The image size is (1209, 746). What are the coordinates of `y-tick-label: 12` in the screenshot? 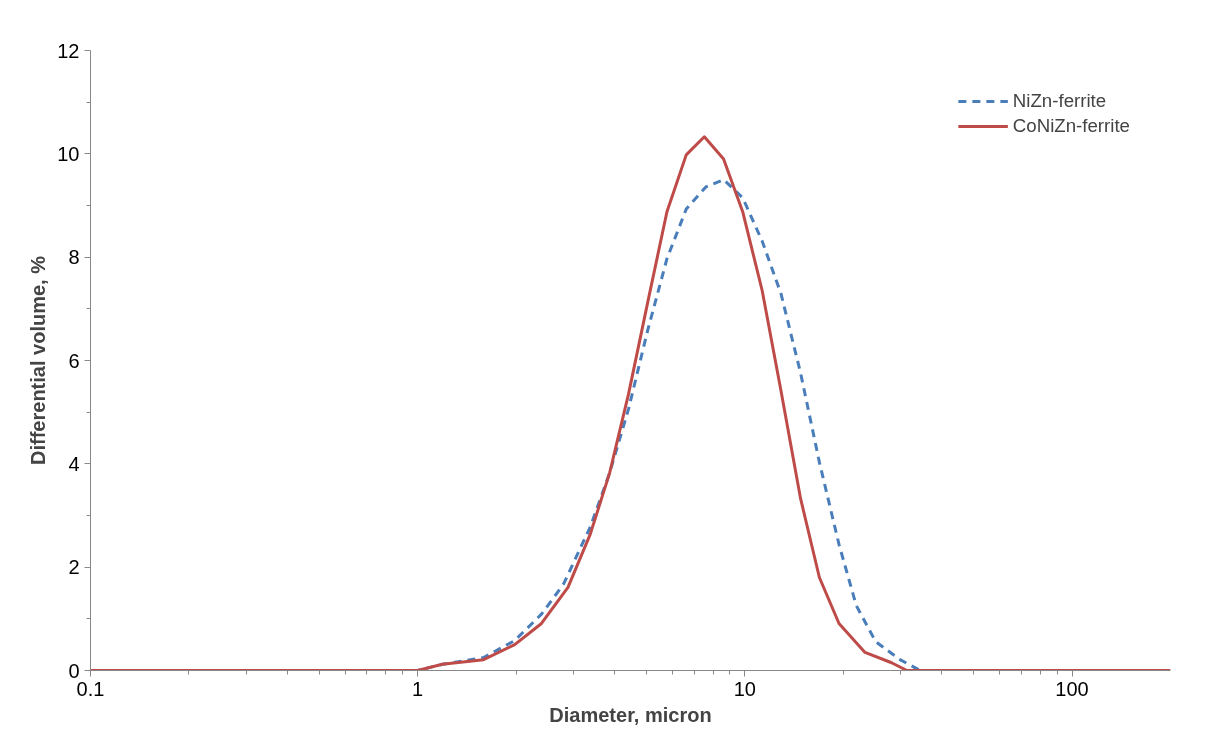 It's located at (68, 50).